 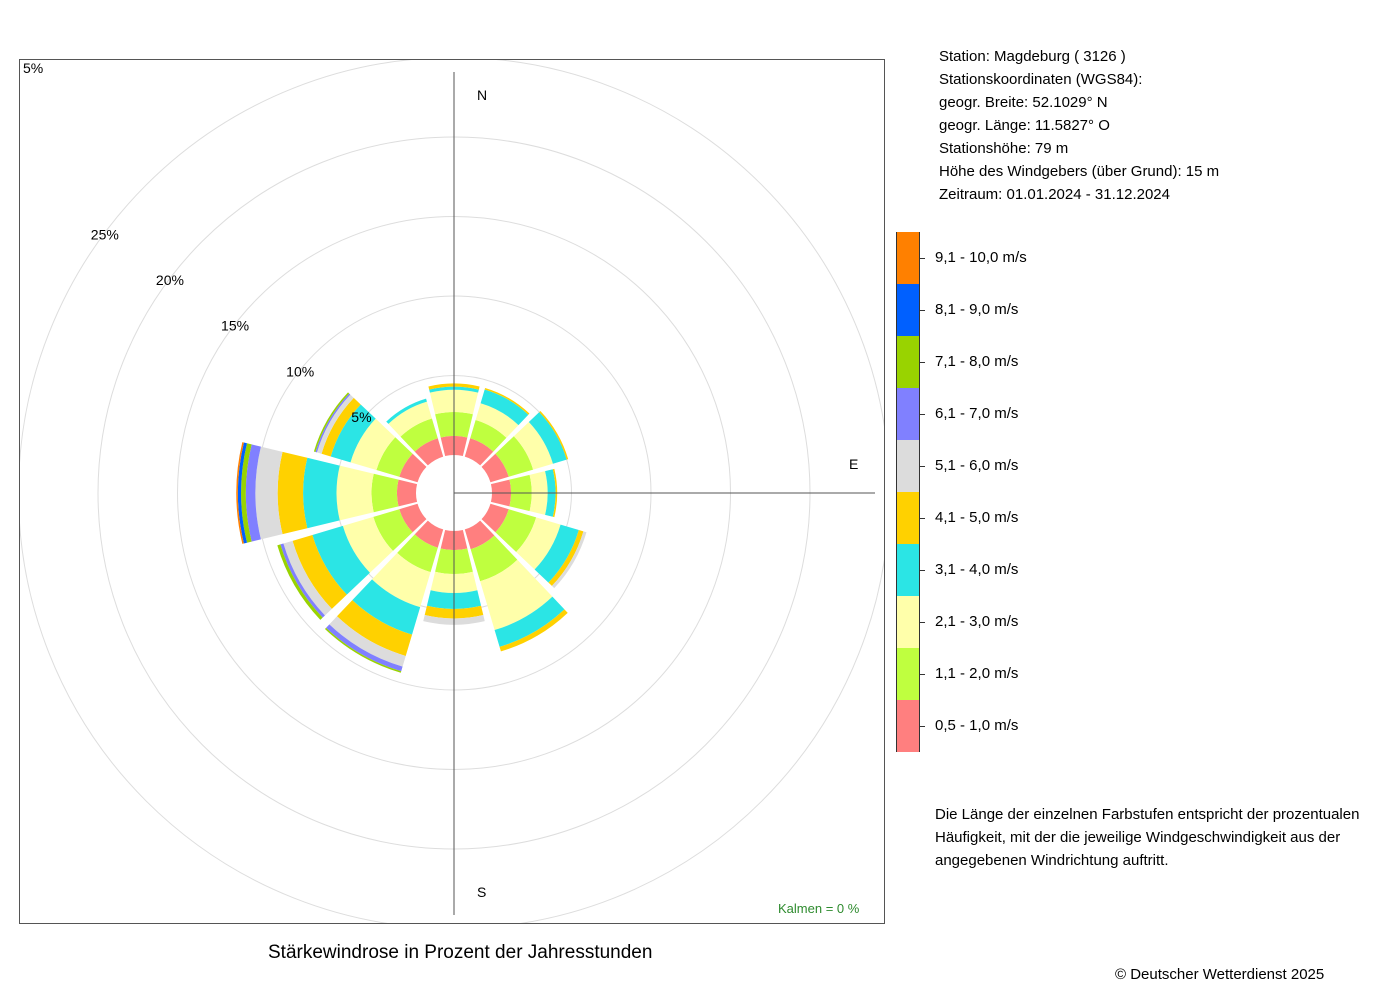 What do you see at coordinates (977, 465) in the screenshot?
I see `legend-label: 5,1 - 6,0 m/s` at bounding box center [977, 465].